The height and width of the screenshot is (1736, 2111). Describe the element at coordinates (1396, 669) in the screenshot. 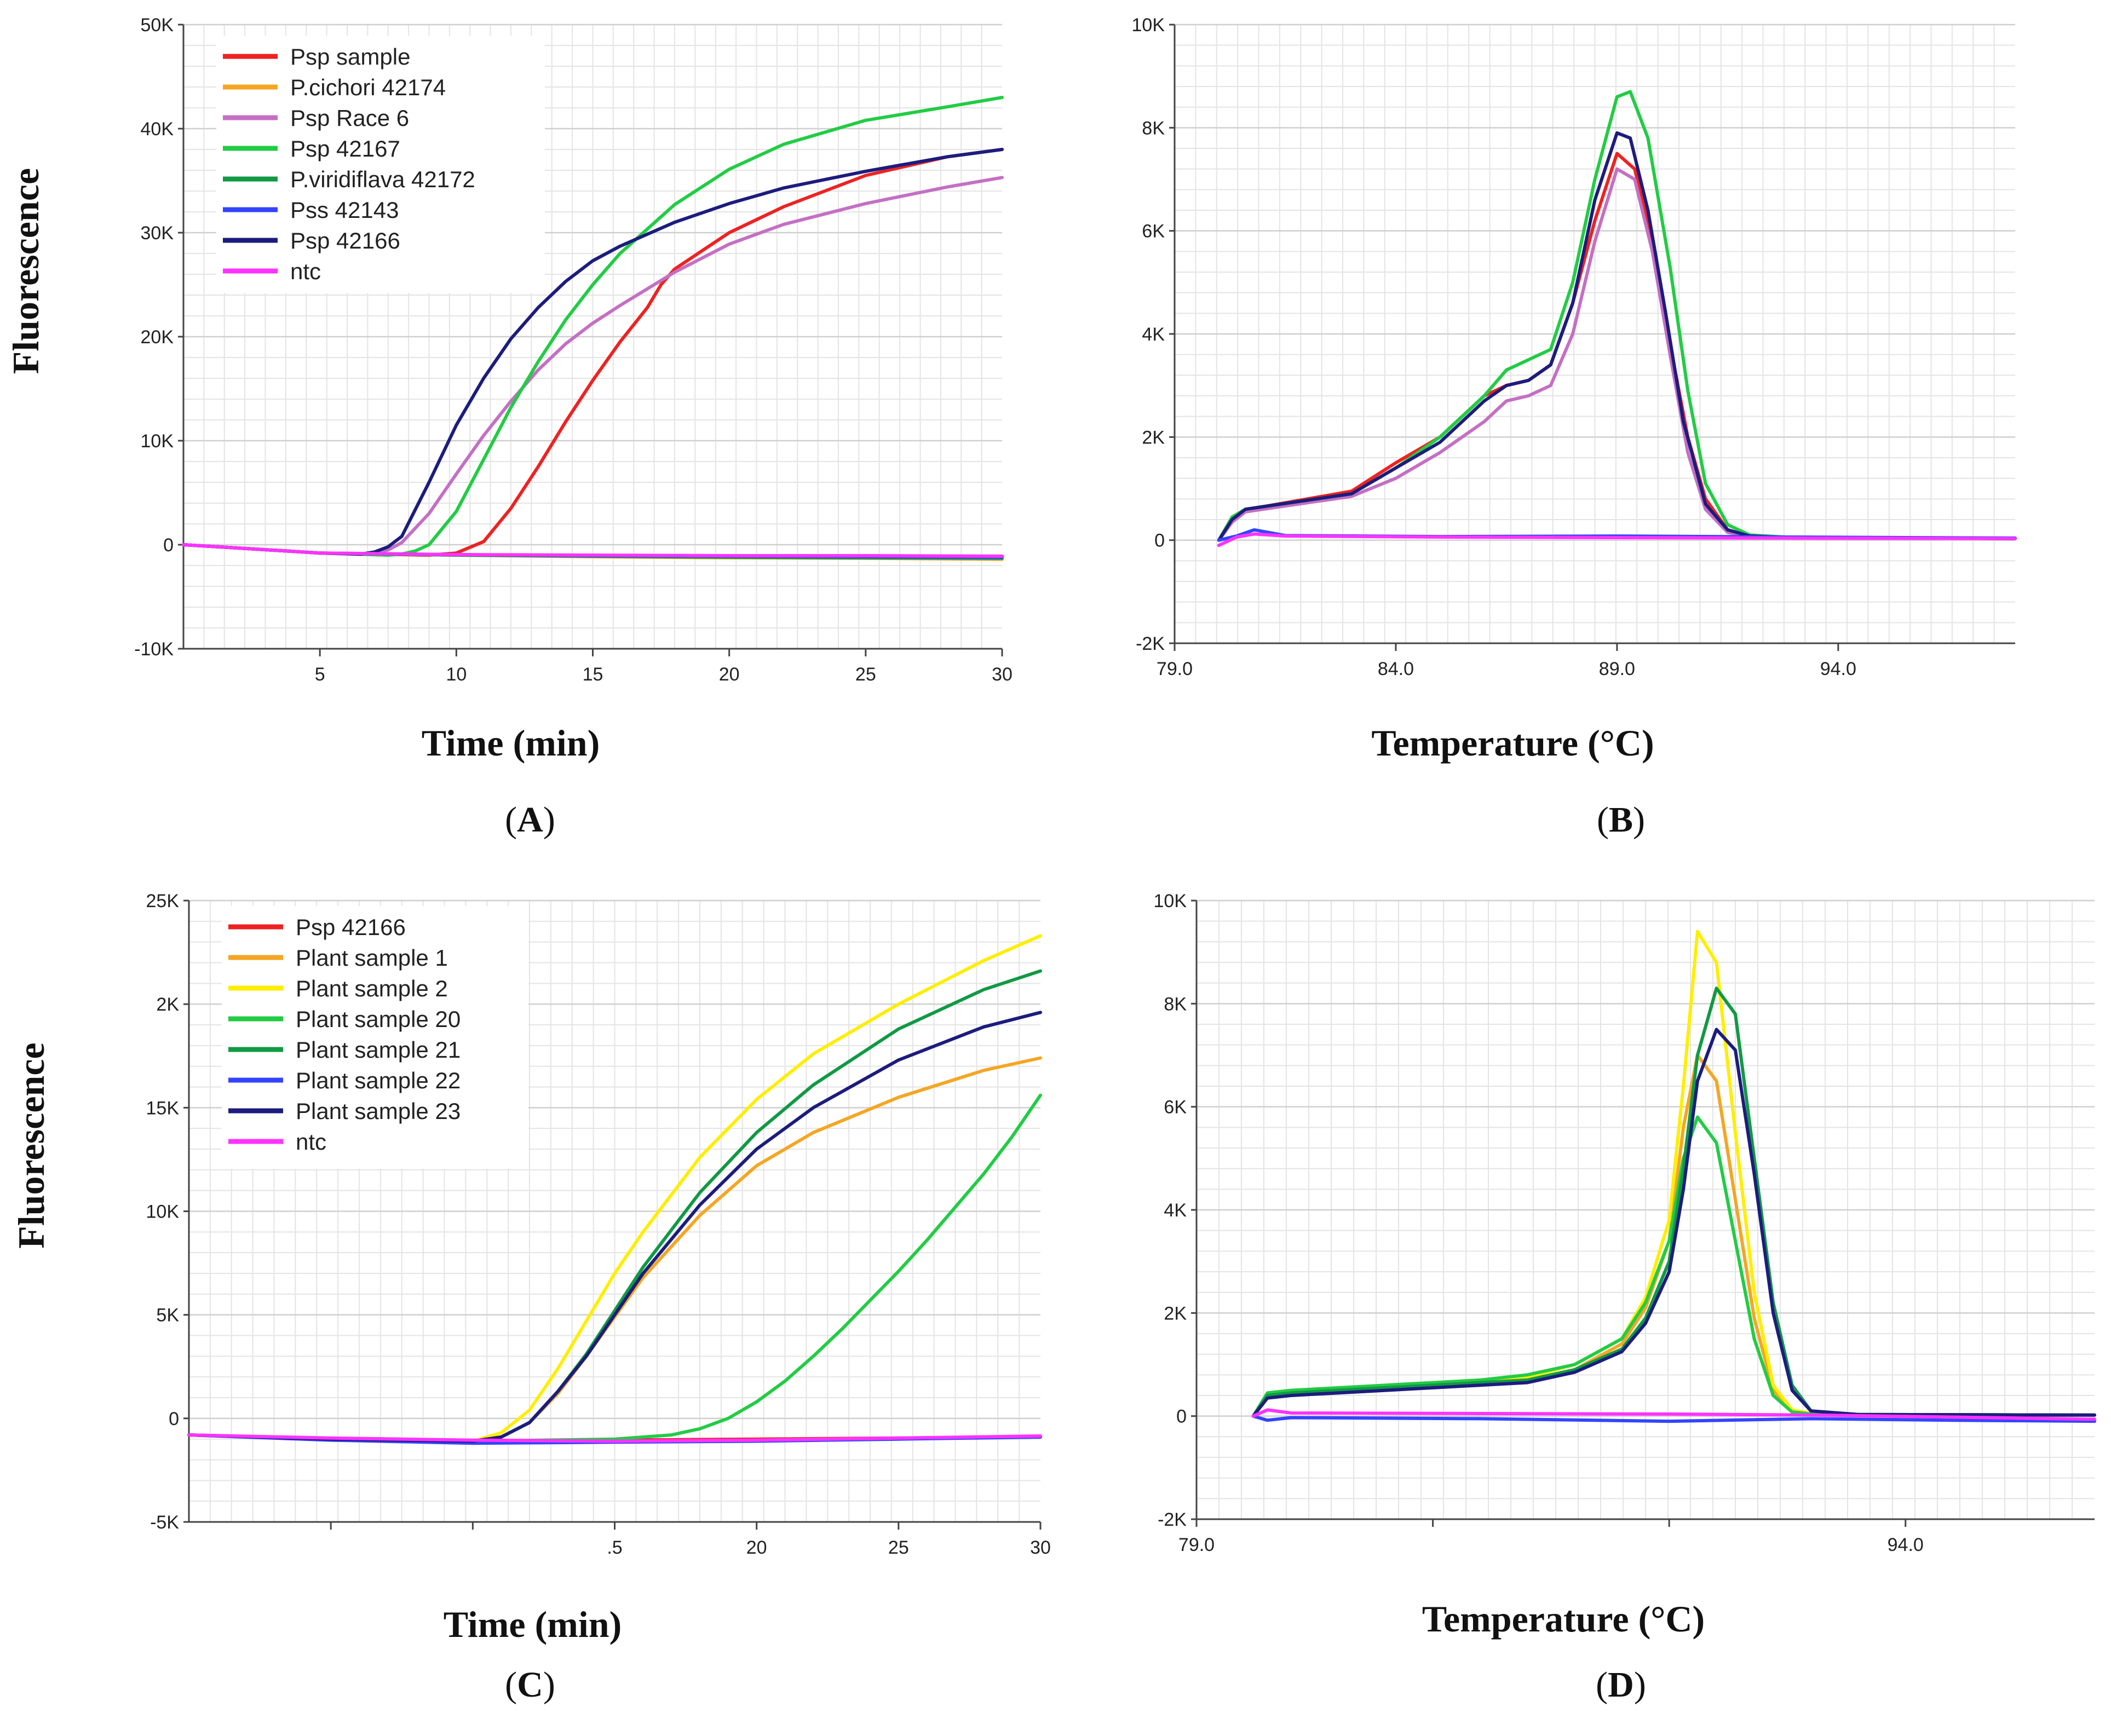

I see `x-tick-label: 84.0` at that location.